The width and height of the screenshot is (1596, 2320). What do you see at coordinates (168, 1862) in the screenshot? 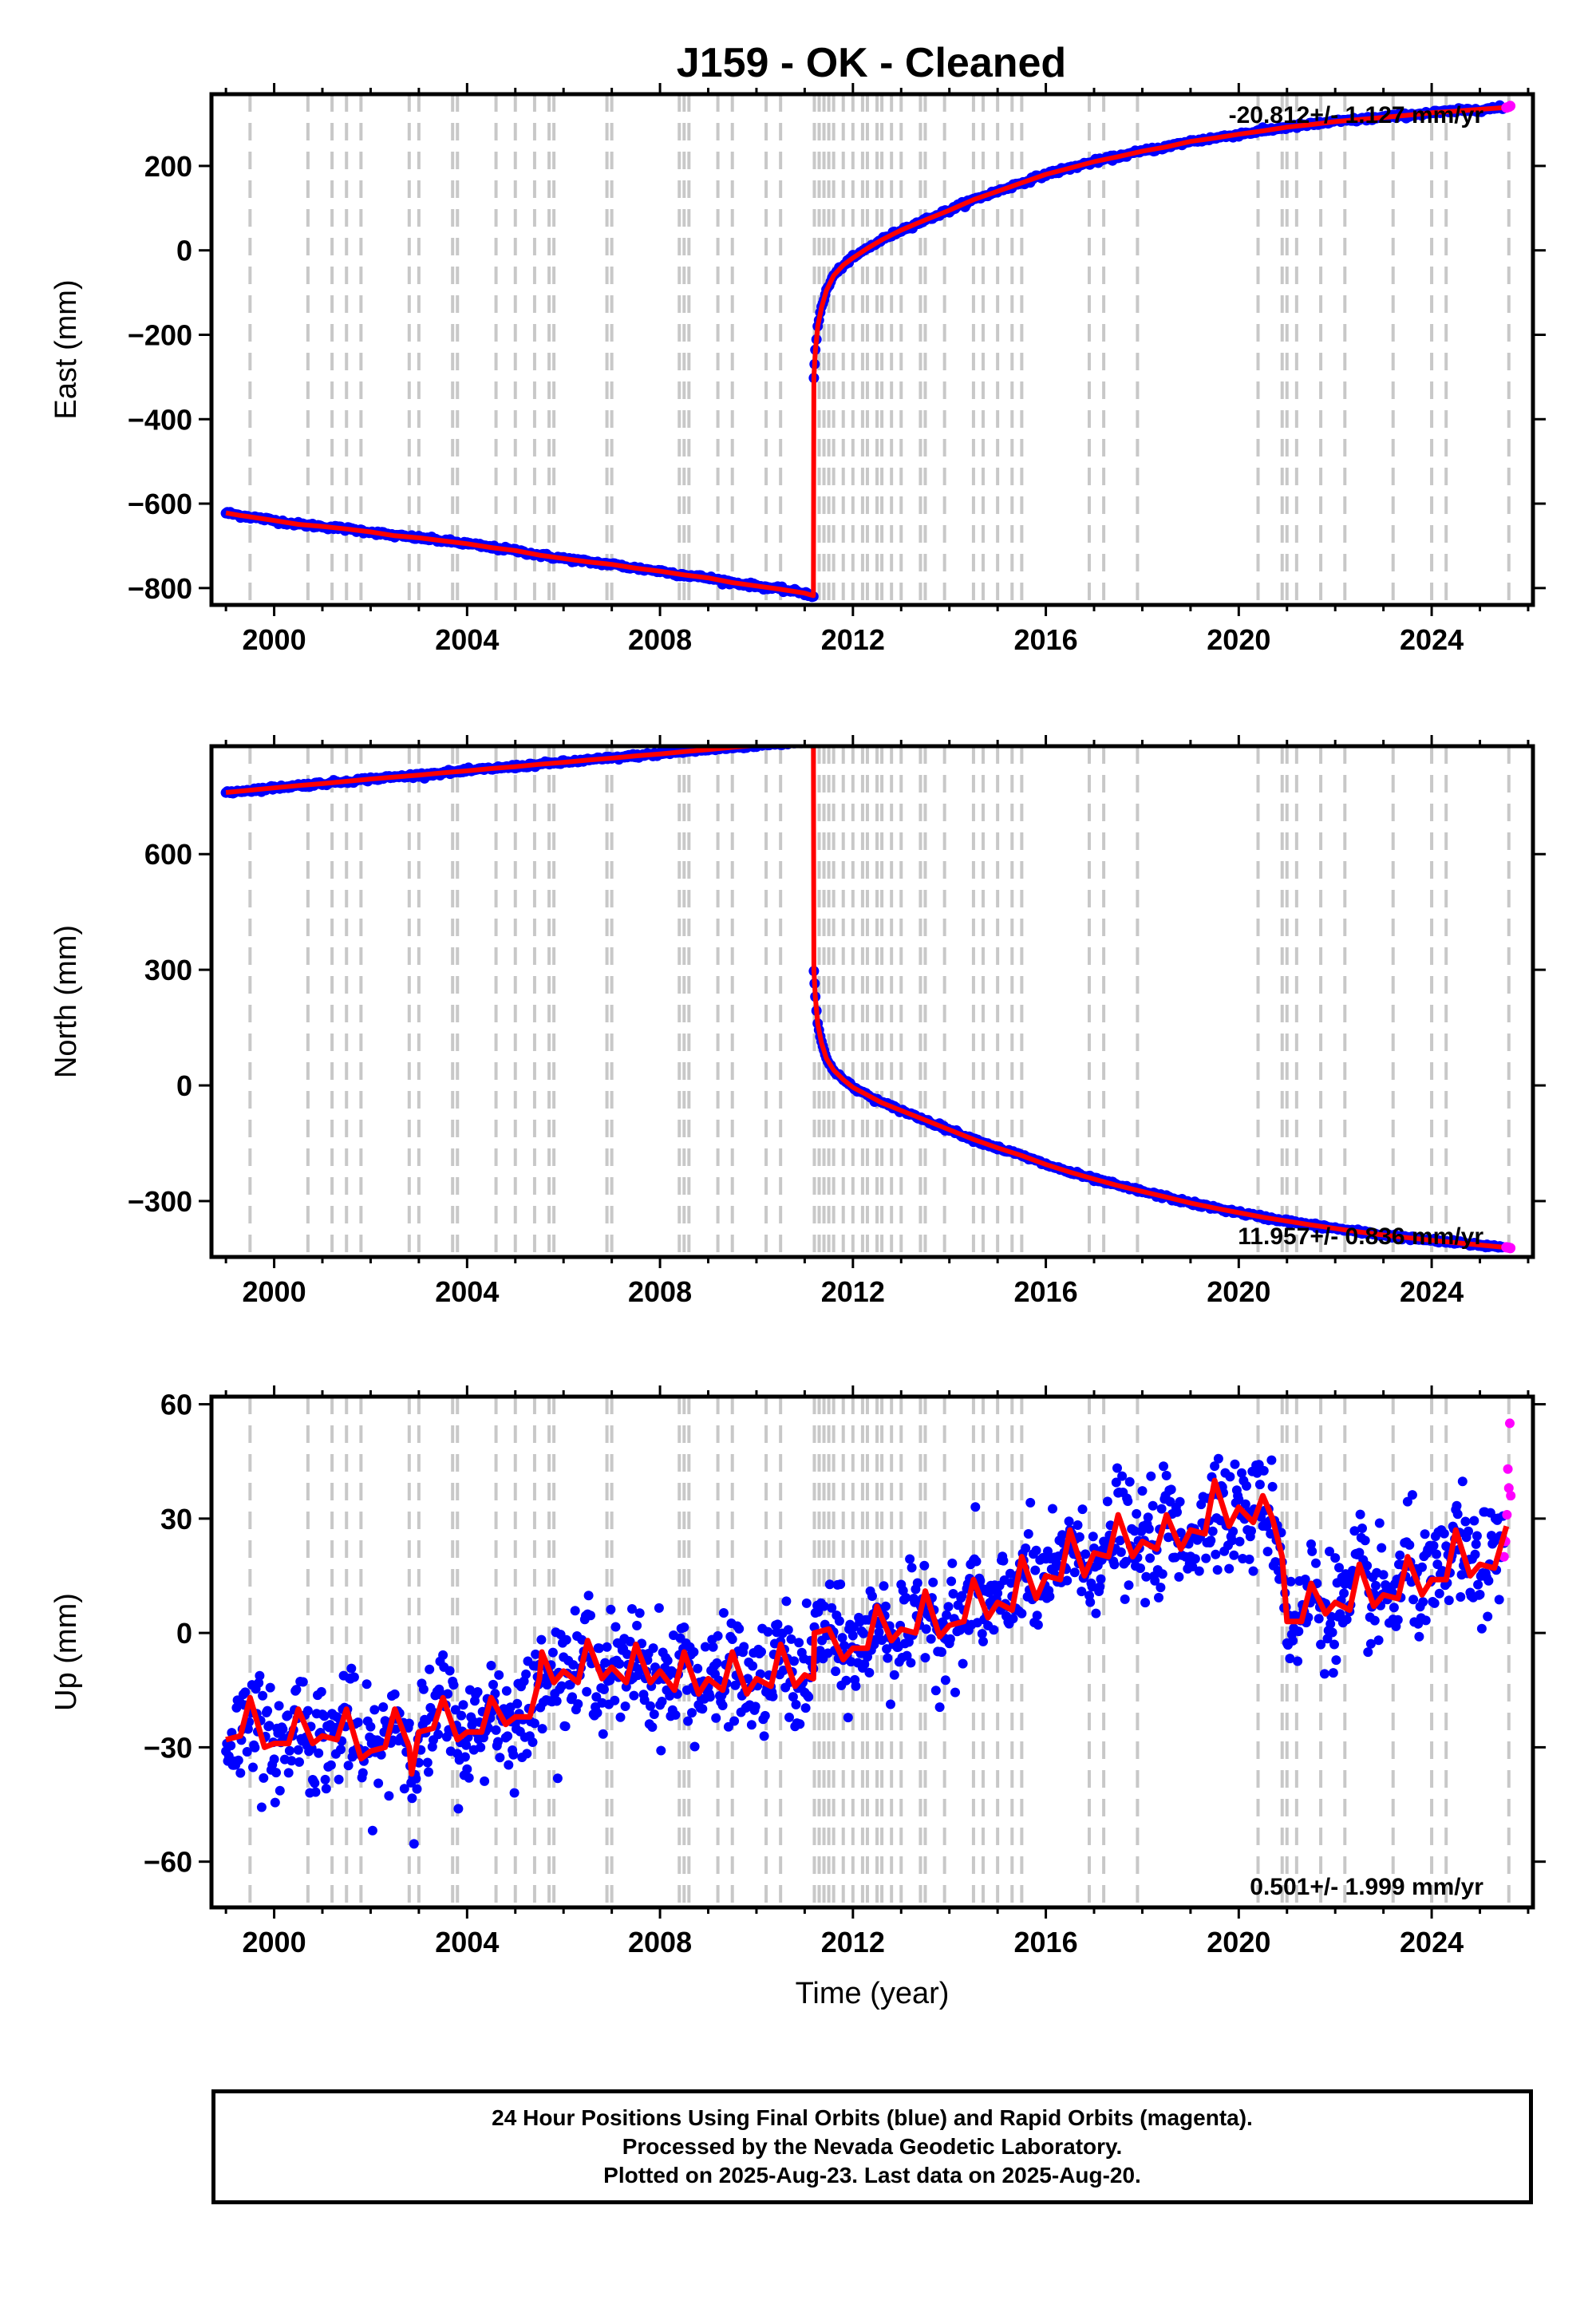
I see `y-tick-label: −60` at bounding box center [168, 1862].